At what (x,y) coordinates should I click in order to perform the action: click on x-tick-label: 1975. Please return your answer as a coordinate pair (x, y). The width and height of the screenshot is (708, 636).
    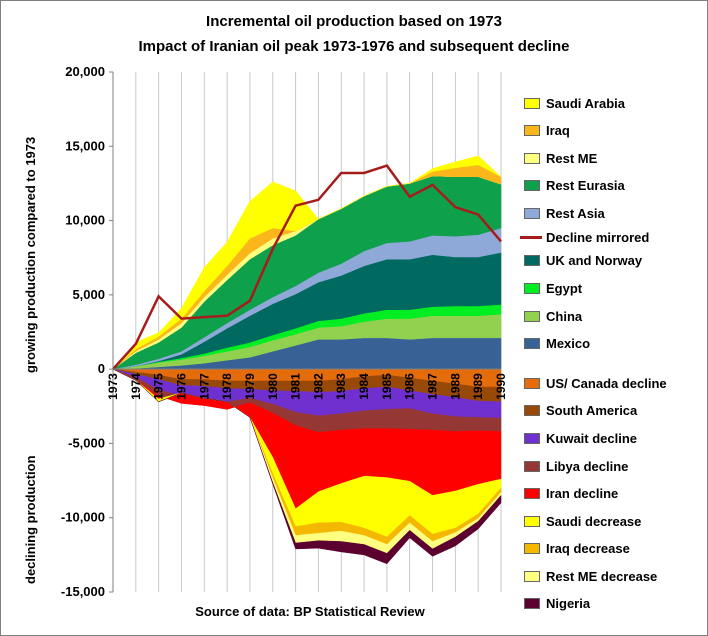
    Looking at the image, I should click on (159, 386).